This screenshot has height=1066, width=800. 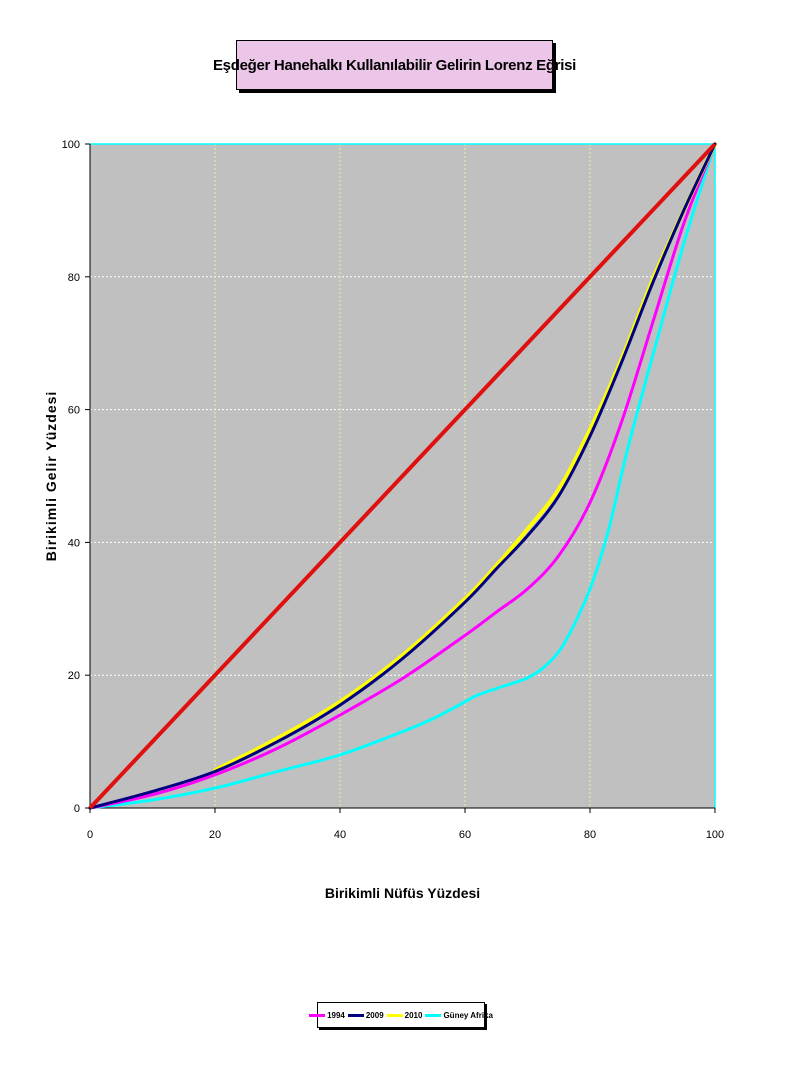 I want to click on x-tick-label: 40, so click(x=340, y=835).